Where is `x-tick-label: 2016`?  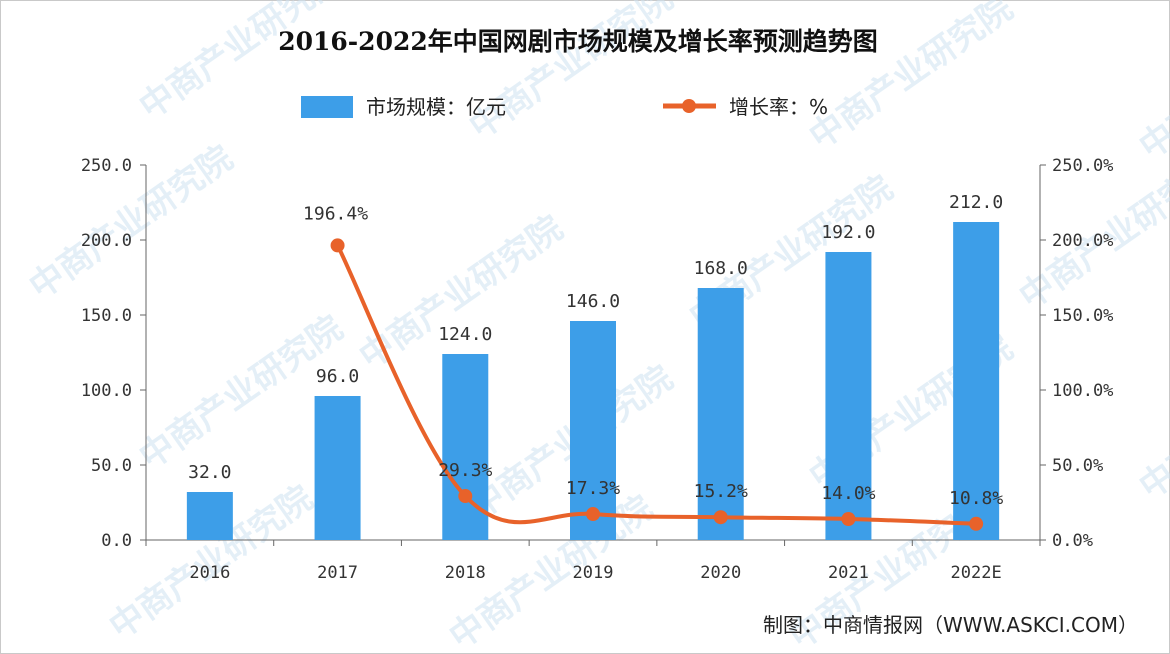
x-tick-label: 2016 is located at coordinates (209, 573).